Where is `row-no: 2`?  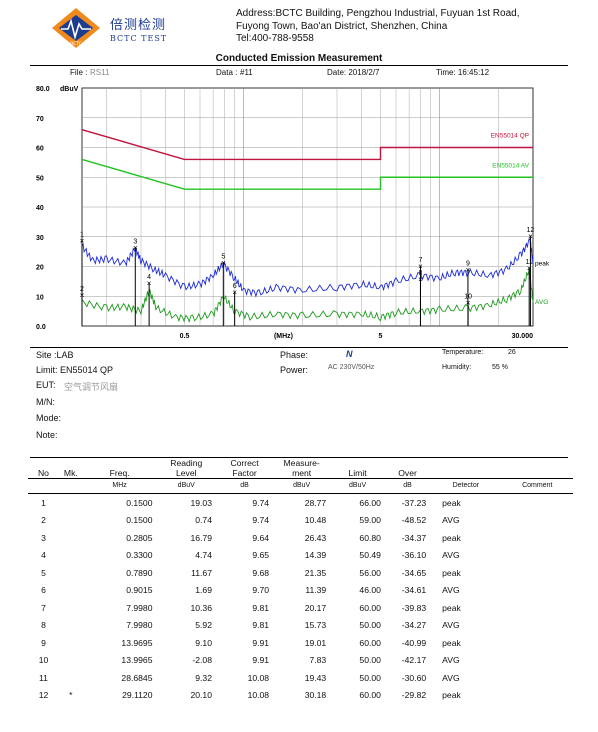 row-no: 2 is located at coordinates (43, 520).